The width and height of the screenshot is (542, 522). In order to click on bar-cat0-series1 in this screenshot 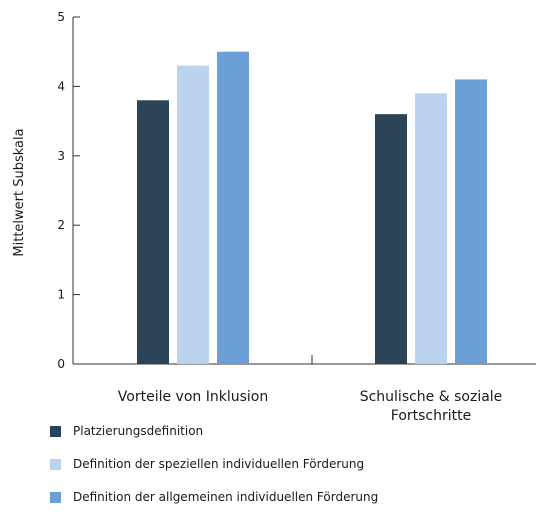, I will do `click(193, 214)`.